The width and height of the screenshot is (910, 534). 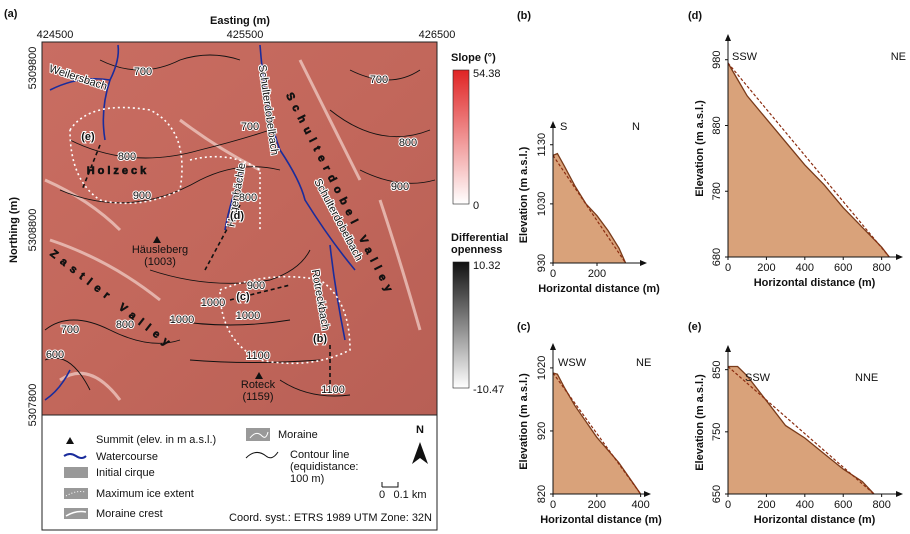 I want to click on legend-label: Watercourse, so click(x=127, y=457).